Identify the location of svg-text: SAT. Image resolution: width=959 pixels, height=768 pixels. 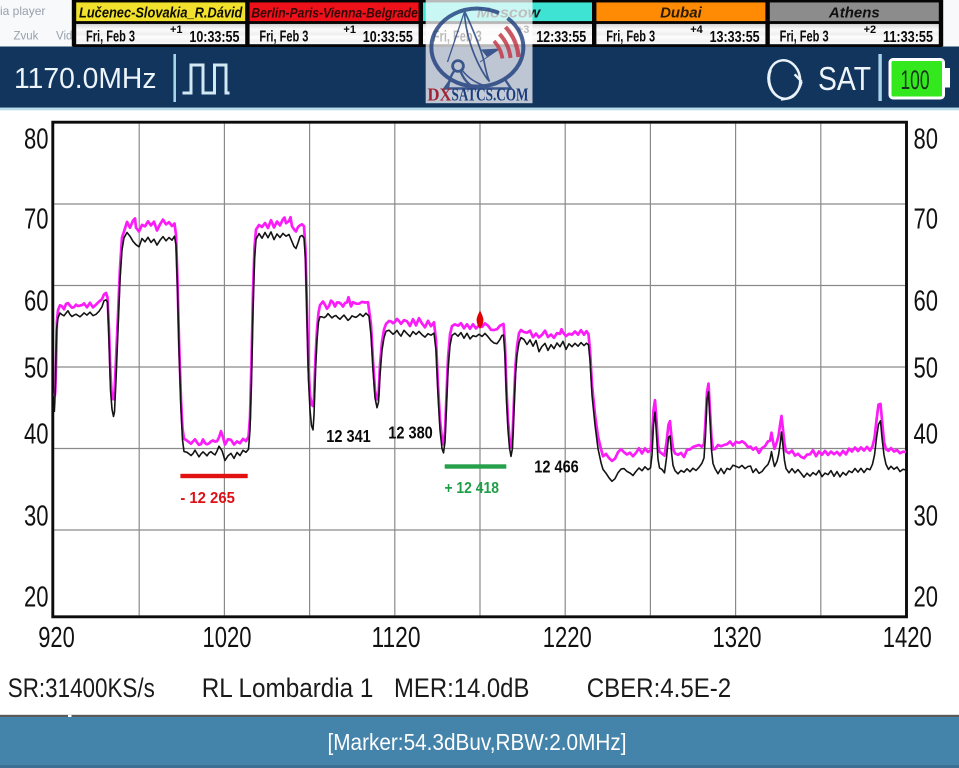
(844, 78).